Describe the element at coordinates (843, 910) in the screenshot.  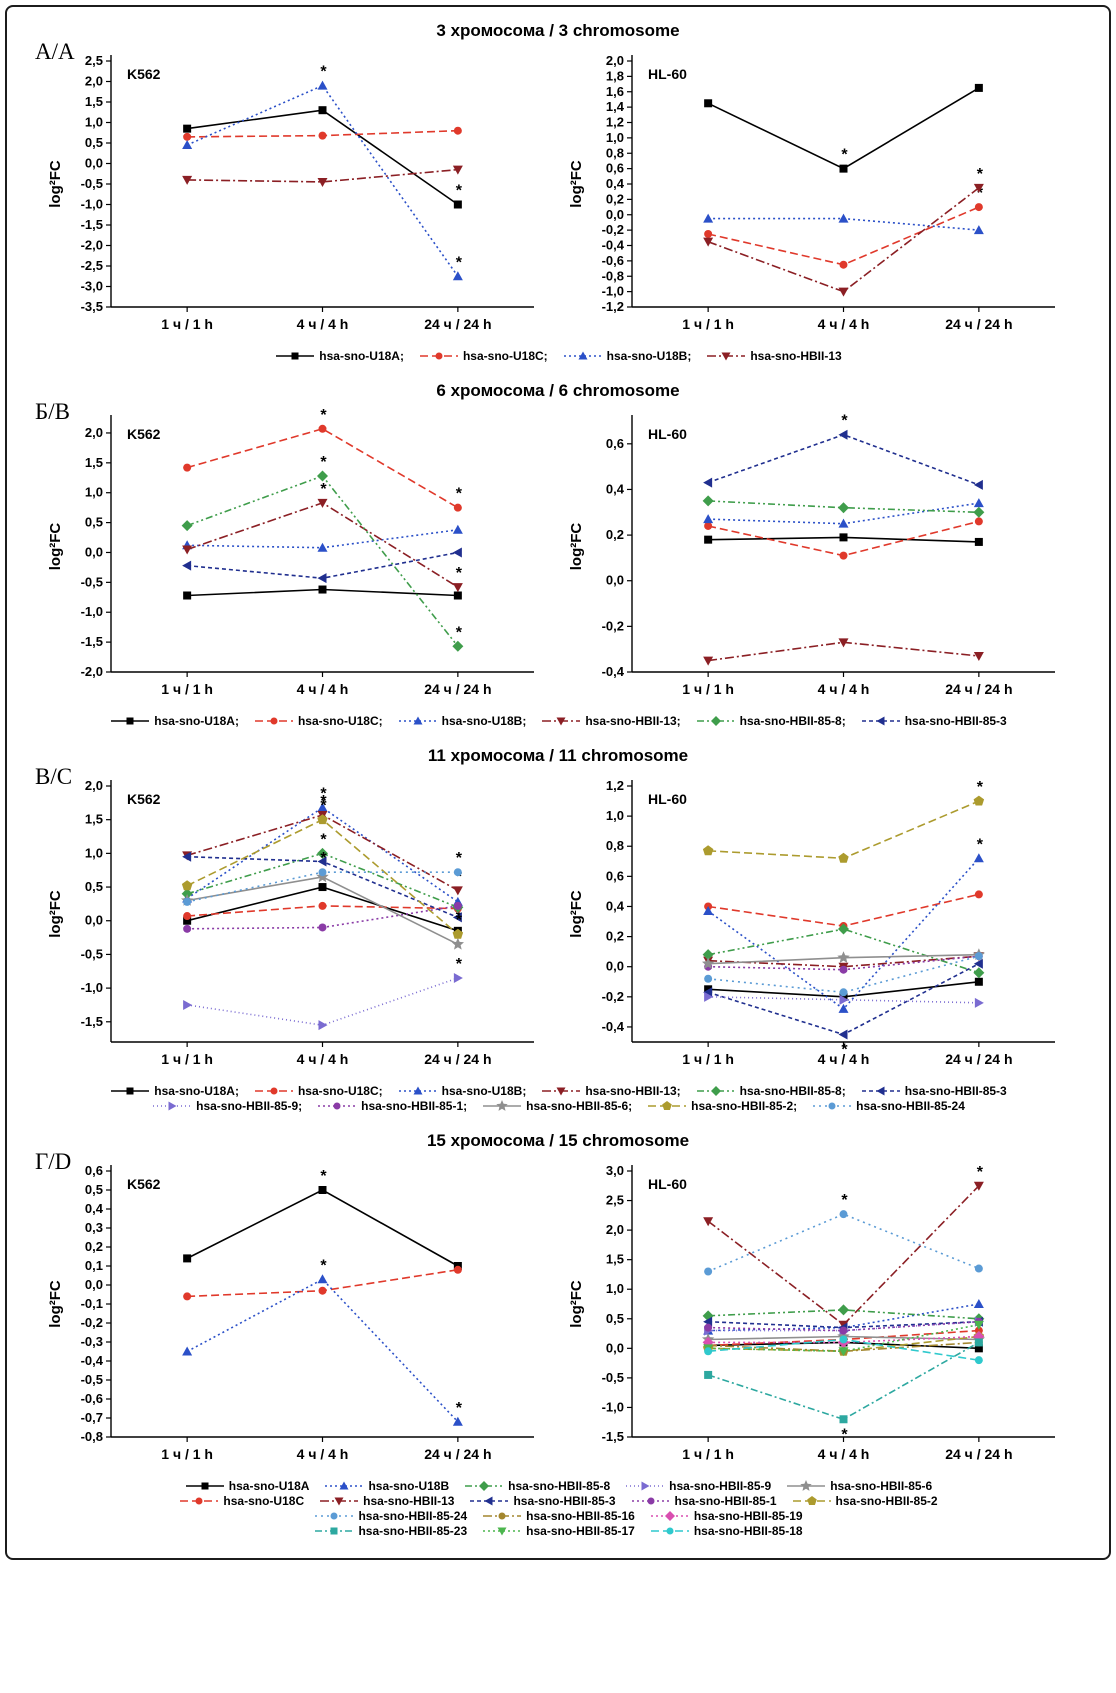
I see `series-line-U18C` at that location.